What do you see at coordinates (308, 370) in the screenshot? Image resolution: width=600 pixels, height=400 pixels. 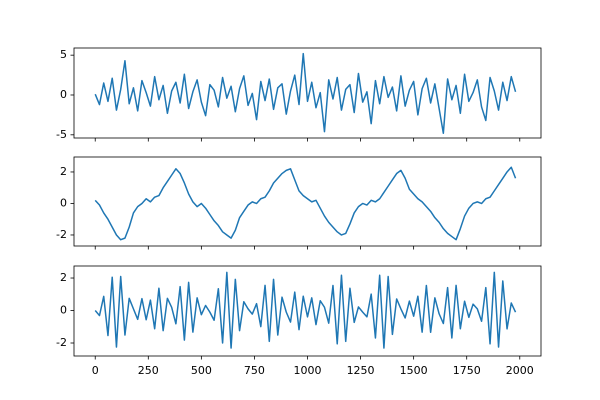 I see `x-tick-label: 1000` at bounding box center [308, 370].